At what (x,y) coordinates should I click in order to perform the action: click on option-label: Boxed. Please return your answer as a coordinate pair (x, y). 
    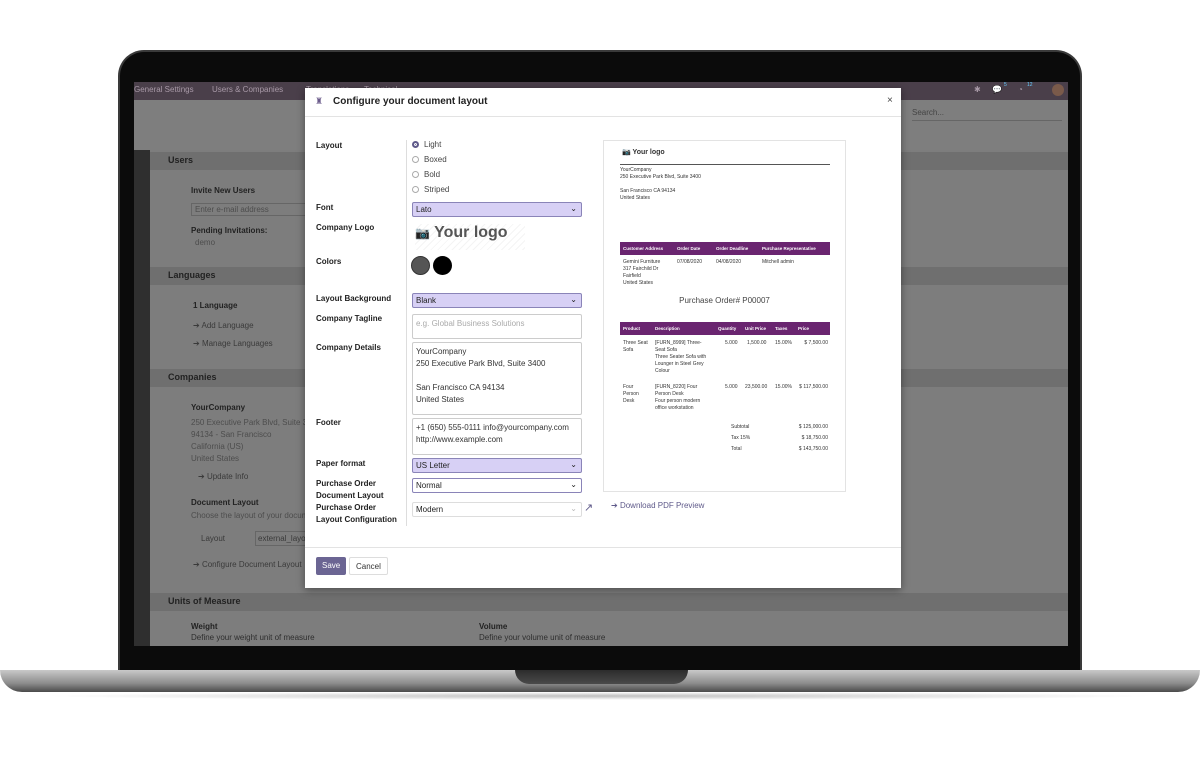
    Looking at the image, I should click on (435, 159).